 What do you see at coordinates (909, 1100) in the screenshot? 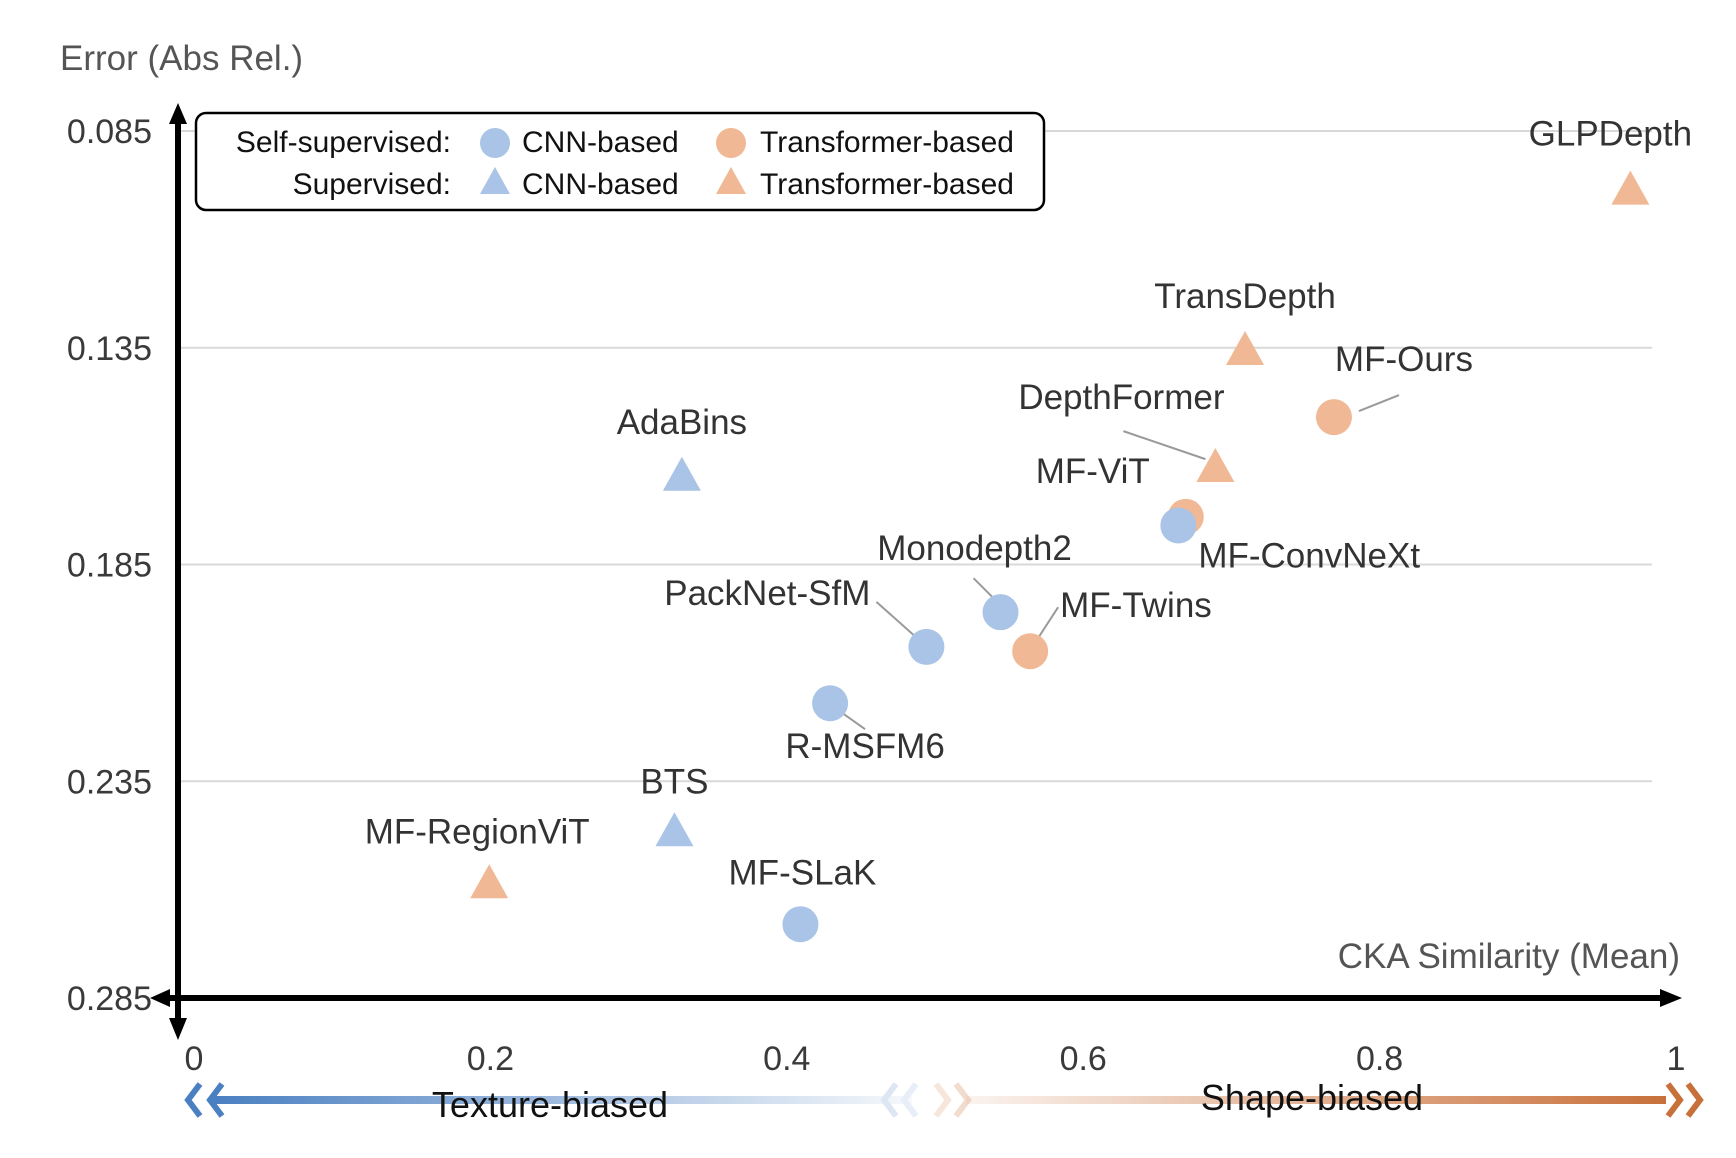
I see `texture-chevron-faded-inner` at bounding box center [909, 1100].